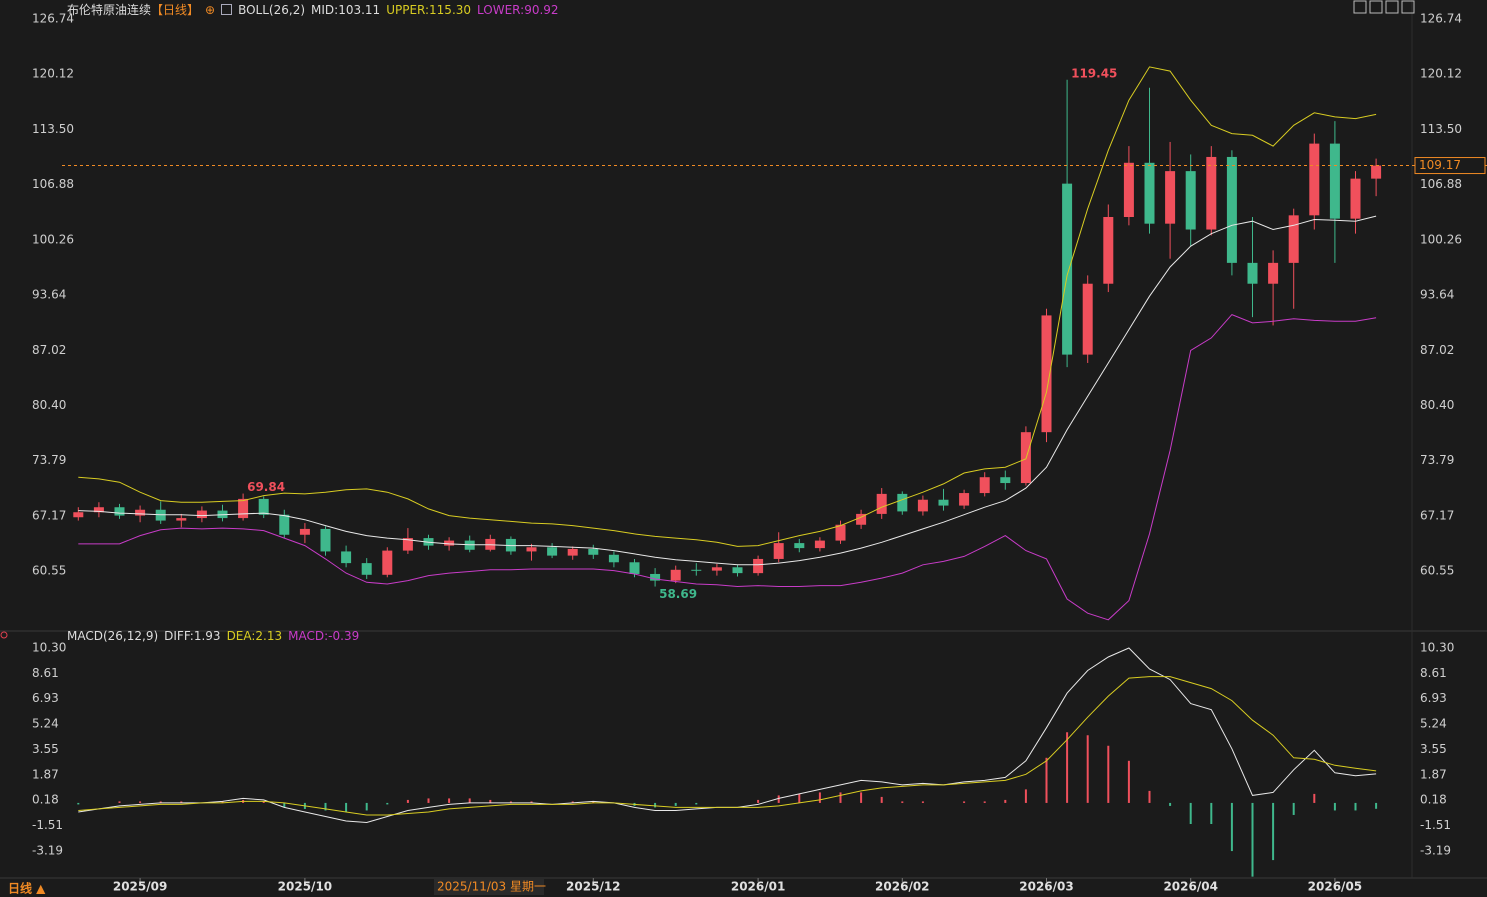  I want to click on extreme-label: 58.69, so click(678, 594).